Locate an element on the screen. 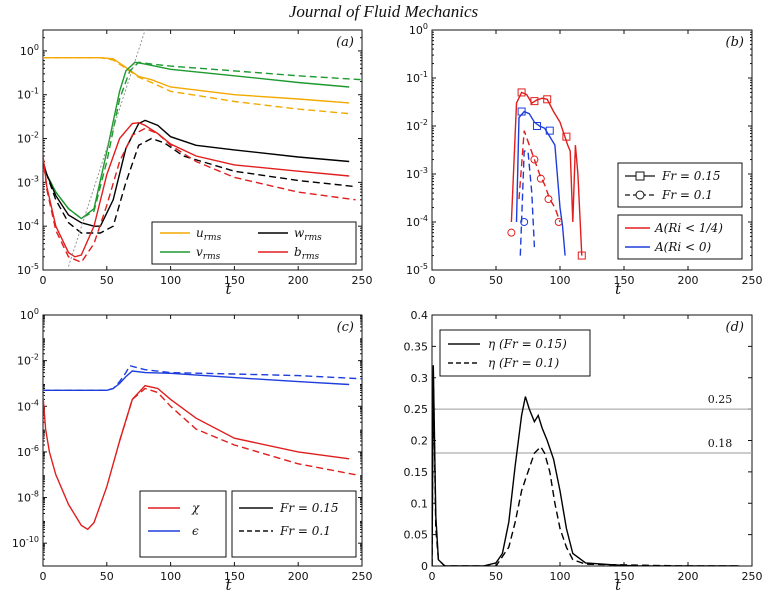 The height and width of the screenshot is (598, 767). legend-label: η (Fr = 0.1) is located at coordinates (524, 363).